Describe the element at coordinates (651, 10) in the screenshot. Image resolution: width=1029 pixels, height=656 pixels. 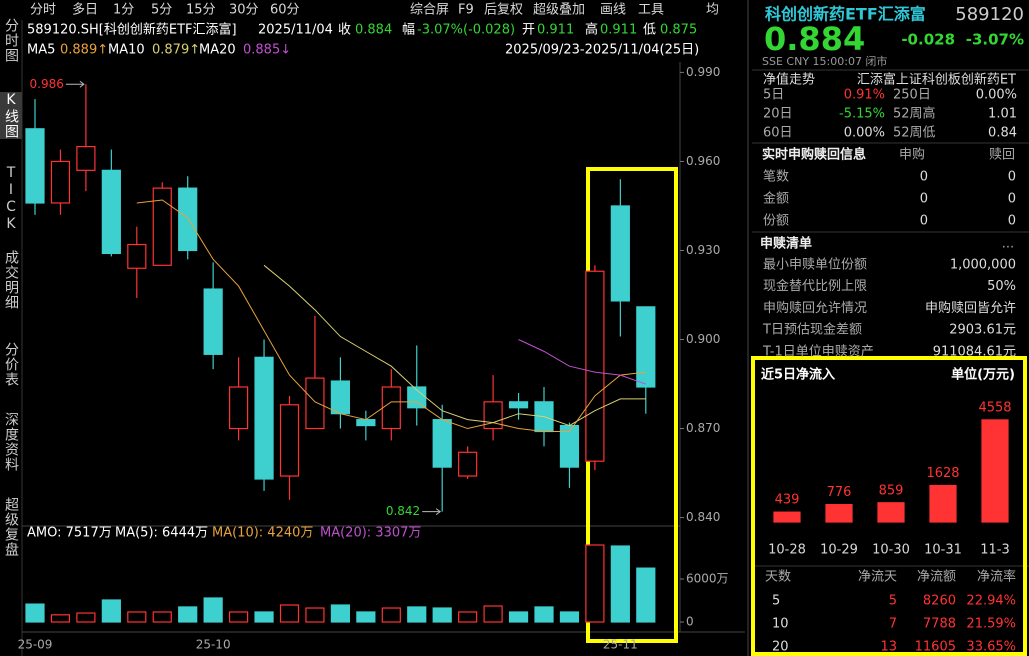
I see `tool-button: 工具` at that location.